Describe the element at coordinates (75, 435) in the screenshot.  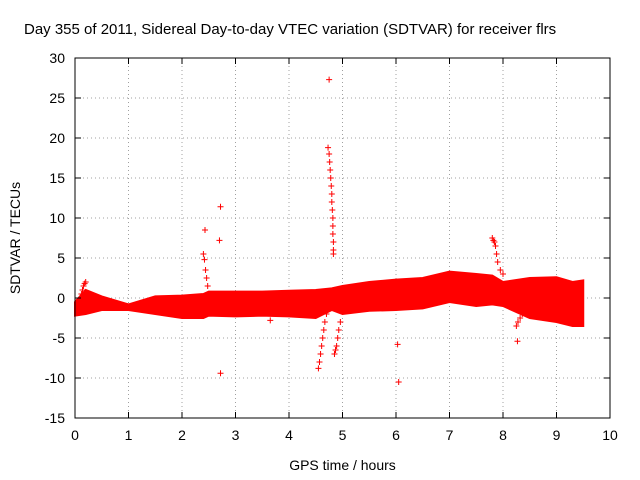
I see `x-tick-label: 0` at that location.